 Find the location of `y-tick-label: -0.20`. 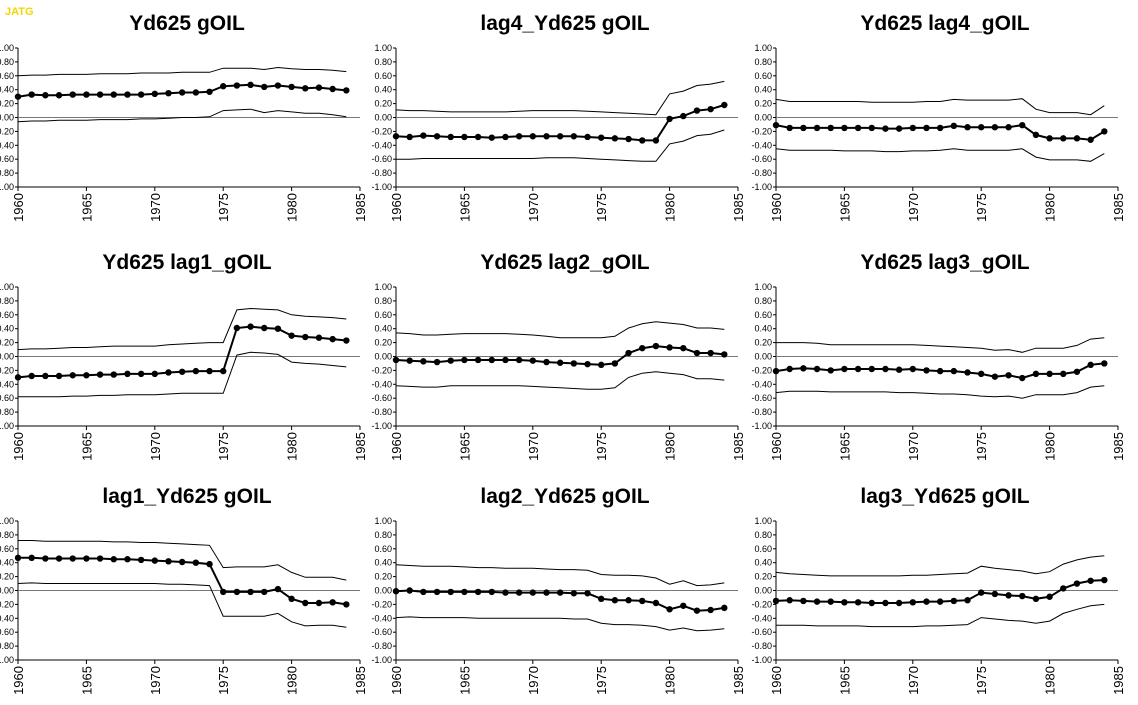

y-tick-label: -0.20 is located at coordinates (761, 370).